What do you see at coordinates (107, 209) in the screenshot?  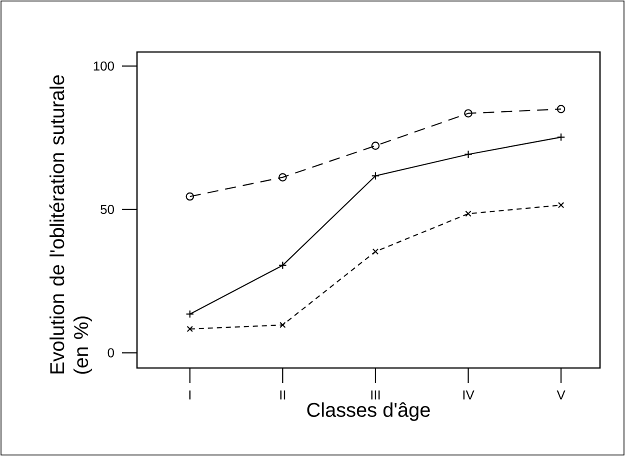 I see `y-tick-label: 50` at bounding box center [107, 209].